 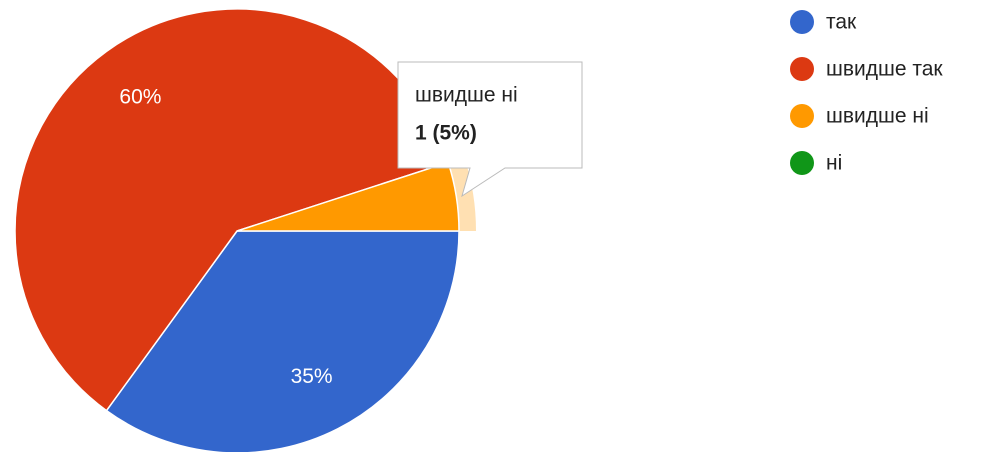 I want to click on tooltip-title: швидше ні, so click(x=466, y=95).